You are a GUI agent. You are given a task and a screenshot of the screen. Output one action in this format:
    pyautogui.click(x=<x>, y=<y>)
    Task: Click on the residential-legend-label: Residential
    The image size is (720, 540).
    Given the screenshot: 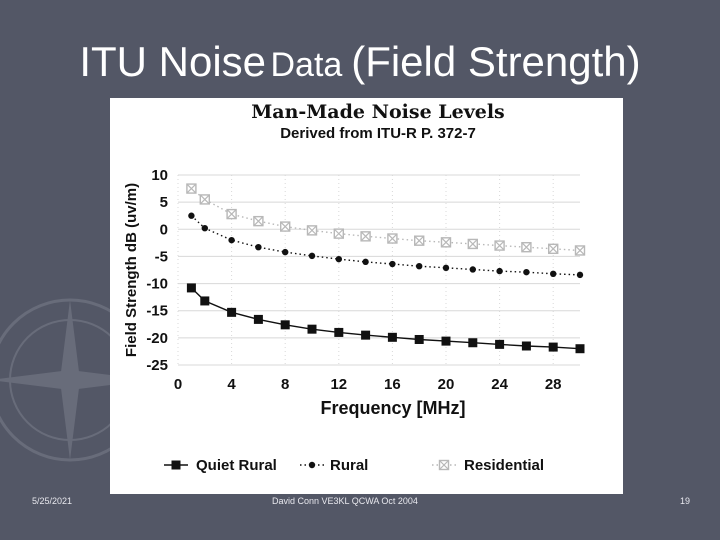 What is the action you would take?
    pyautogui.click(x=504, y=465)
    